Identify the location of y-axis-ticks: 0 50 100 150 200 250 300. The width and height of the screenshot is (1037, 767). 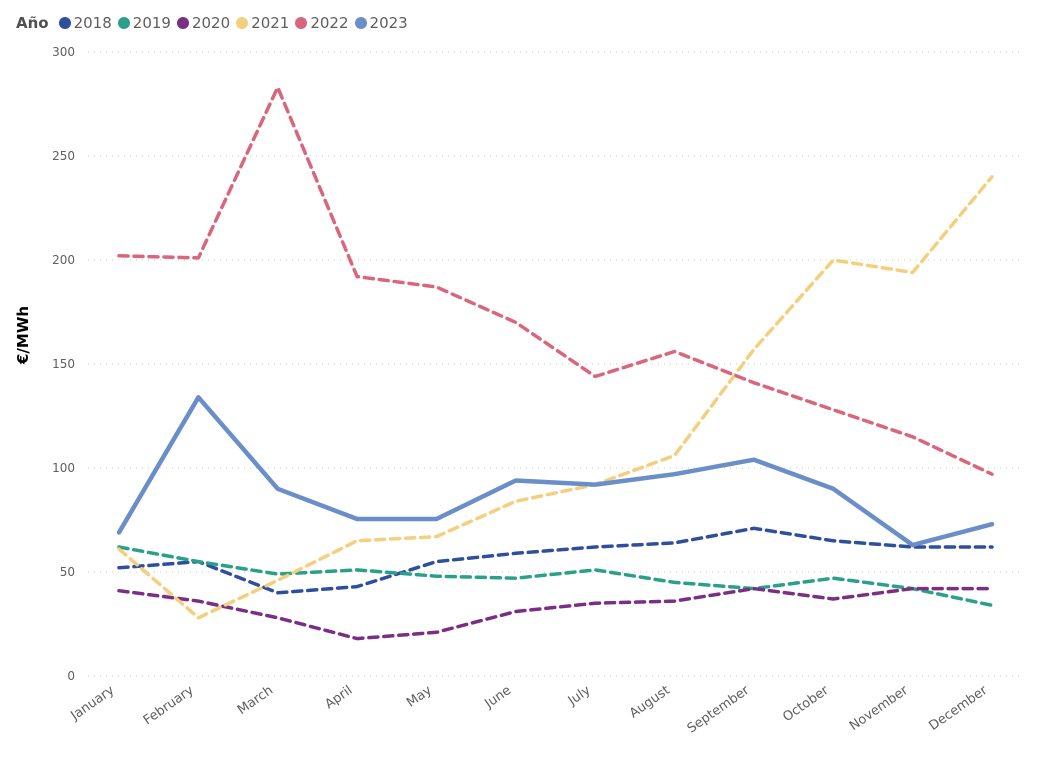
(63, 364).